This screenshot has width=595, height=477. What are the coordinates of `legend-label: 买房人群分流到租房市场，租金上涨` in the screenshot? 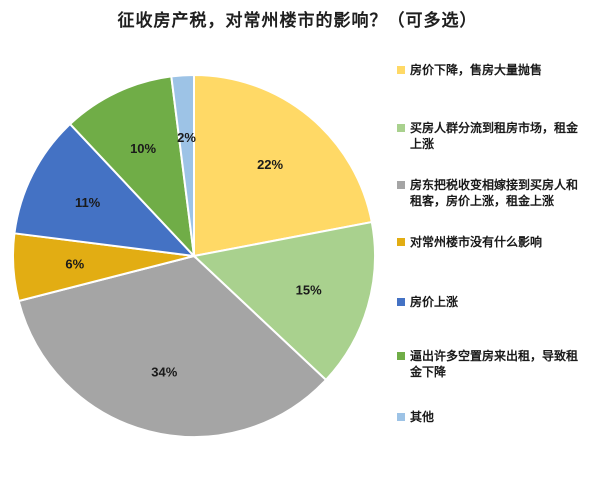 It's located at (494, 136).